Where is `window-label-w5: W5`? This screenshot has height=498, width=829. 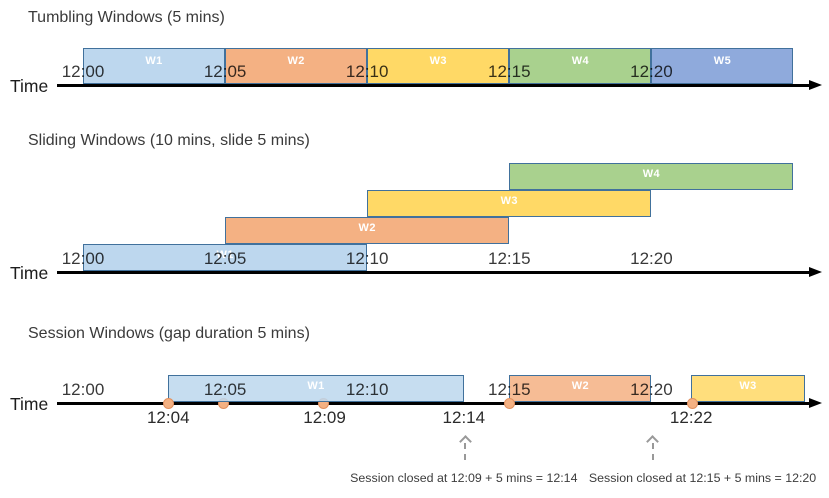
window-label-w5: W5 is located at coordinates (722, 61).